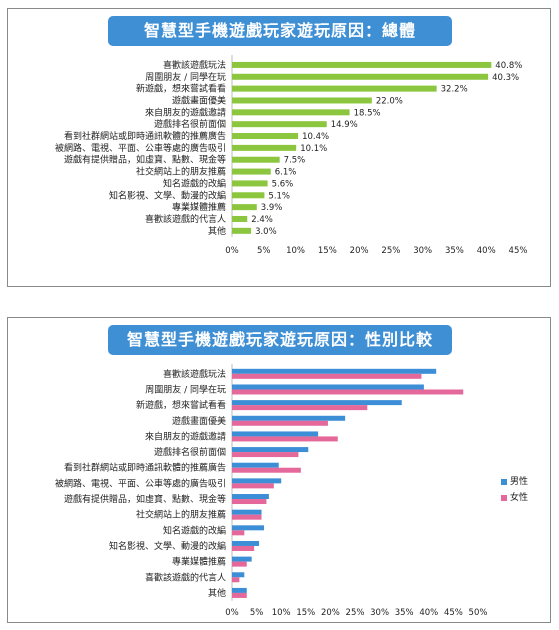  I want to click on legend-swatch-female, so click(504, 497).